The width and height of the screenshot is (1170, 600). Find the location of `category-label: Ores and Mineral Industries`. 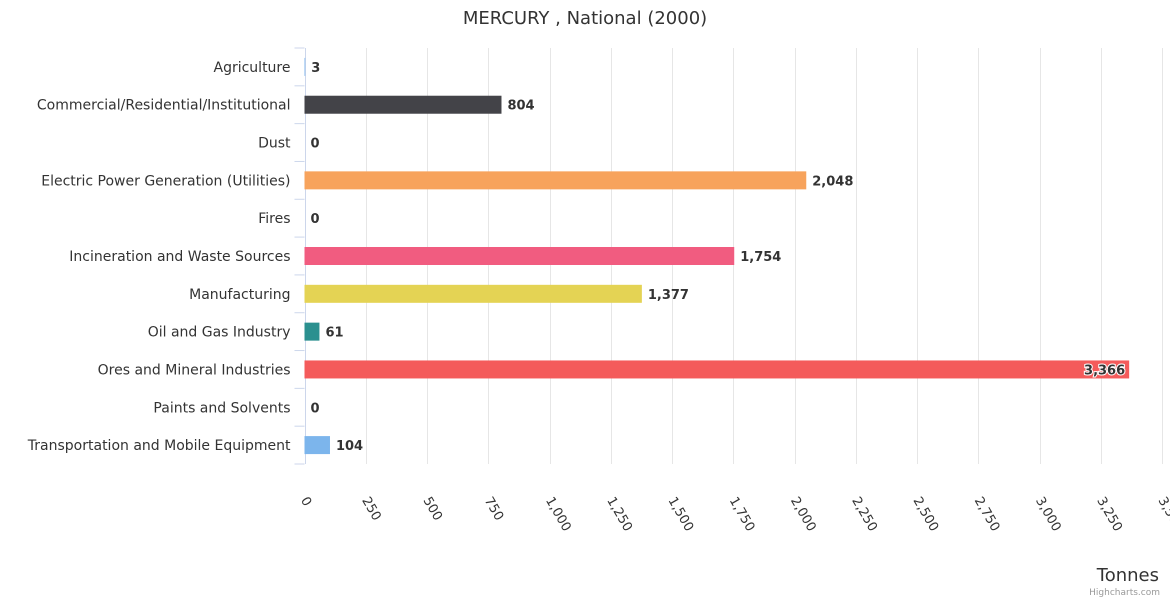

category-label: Ores and Mineral Industries is located at coordinates (194, 370).